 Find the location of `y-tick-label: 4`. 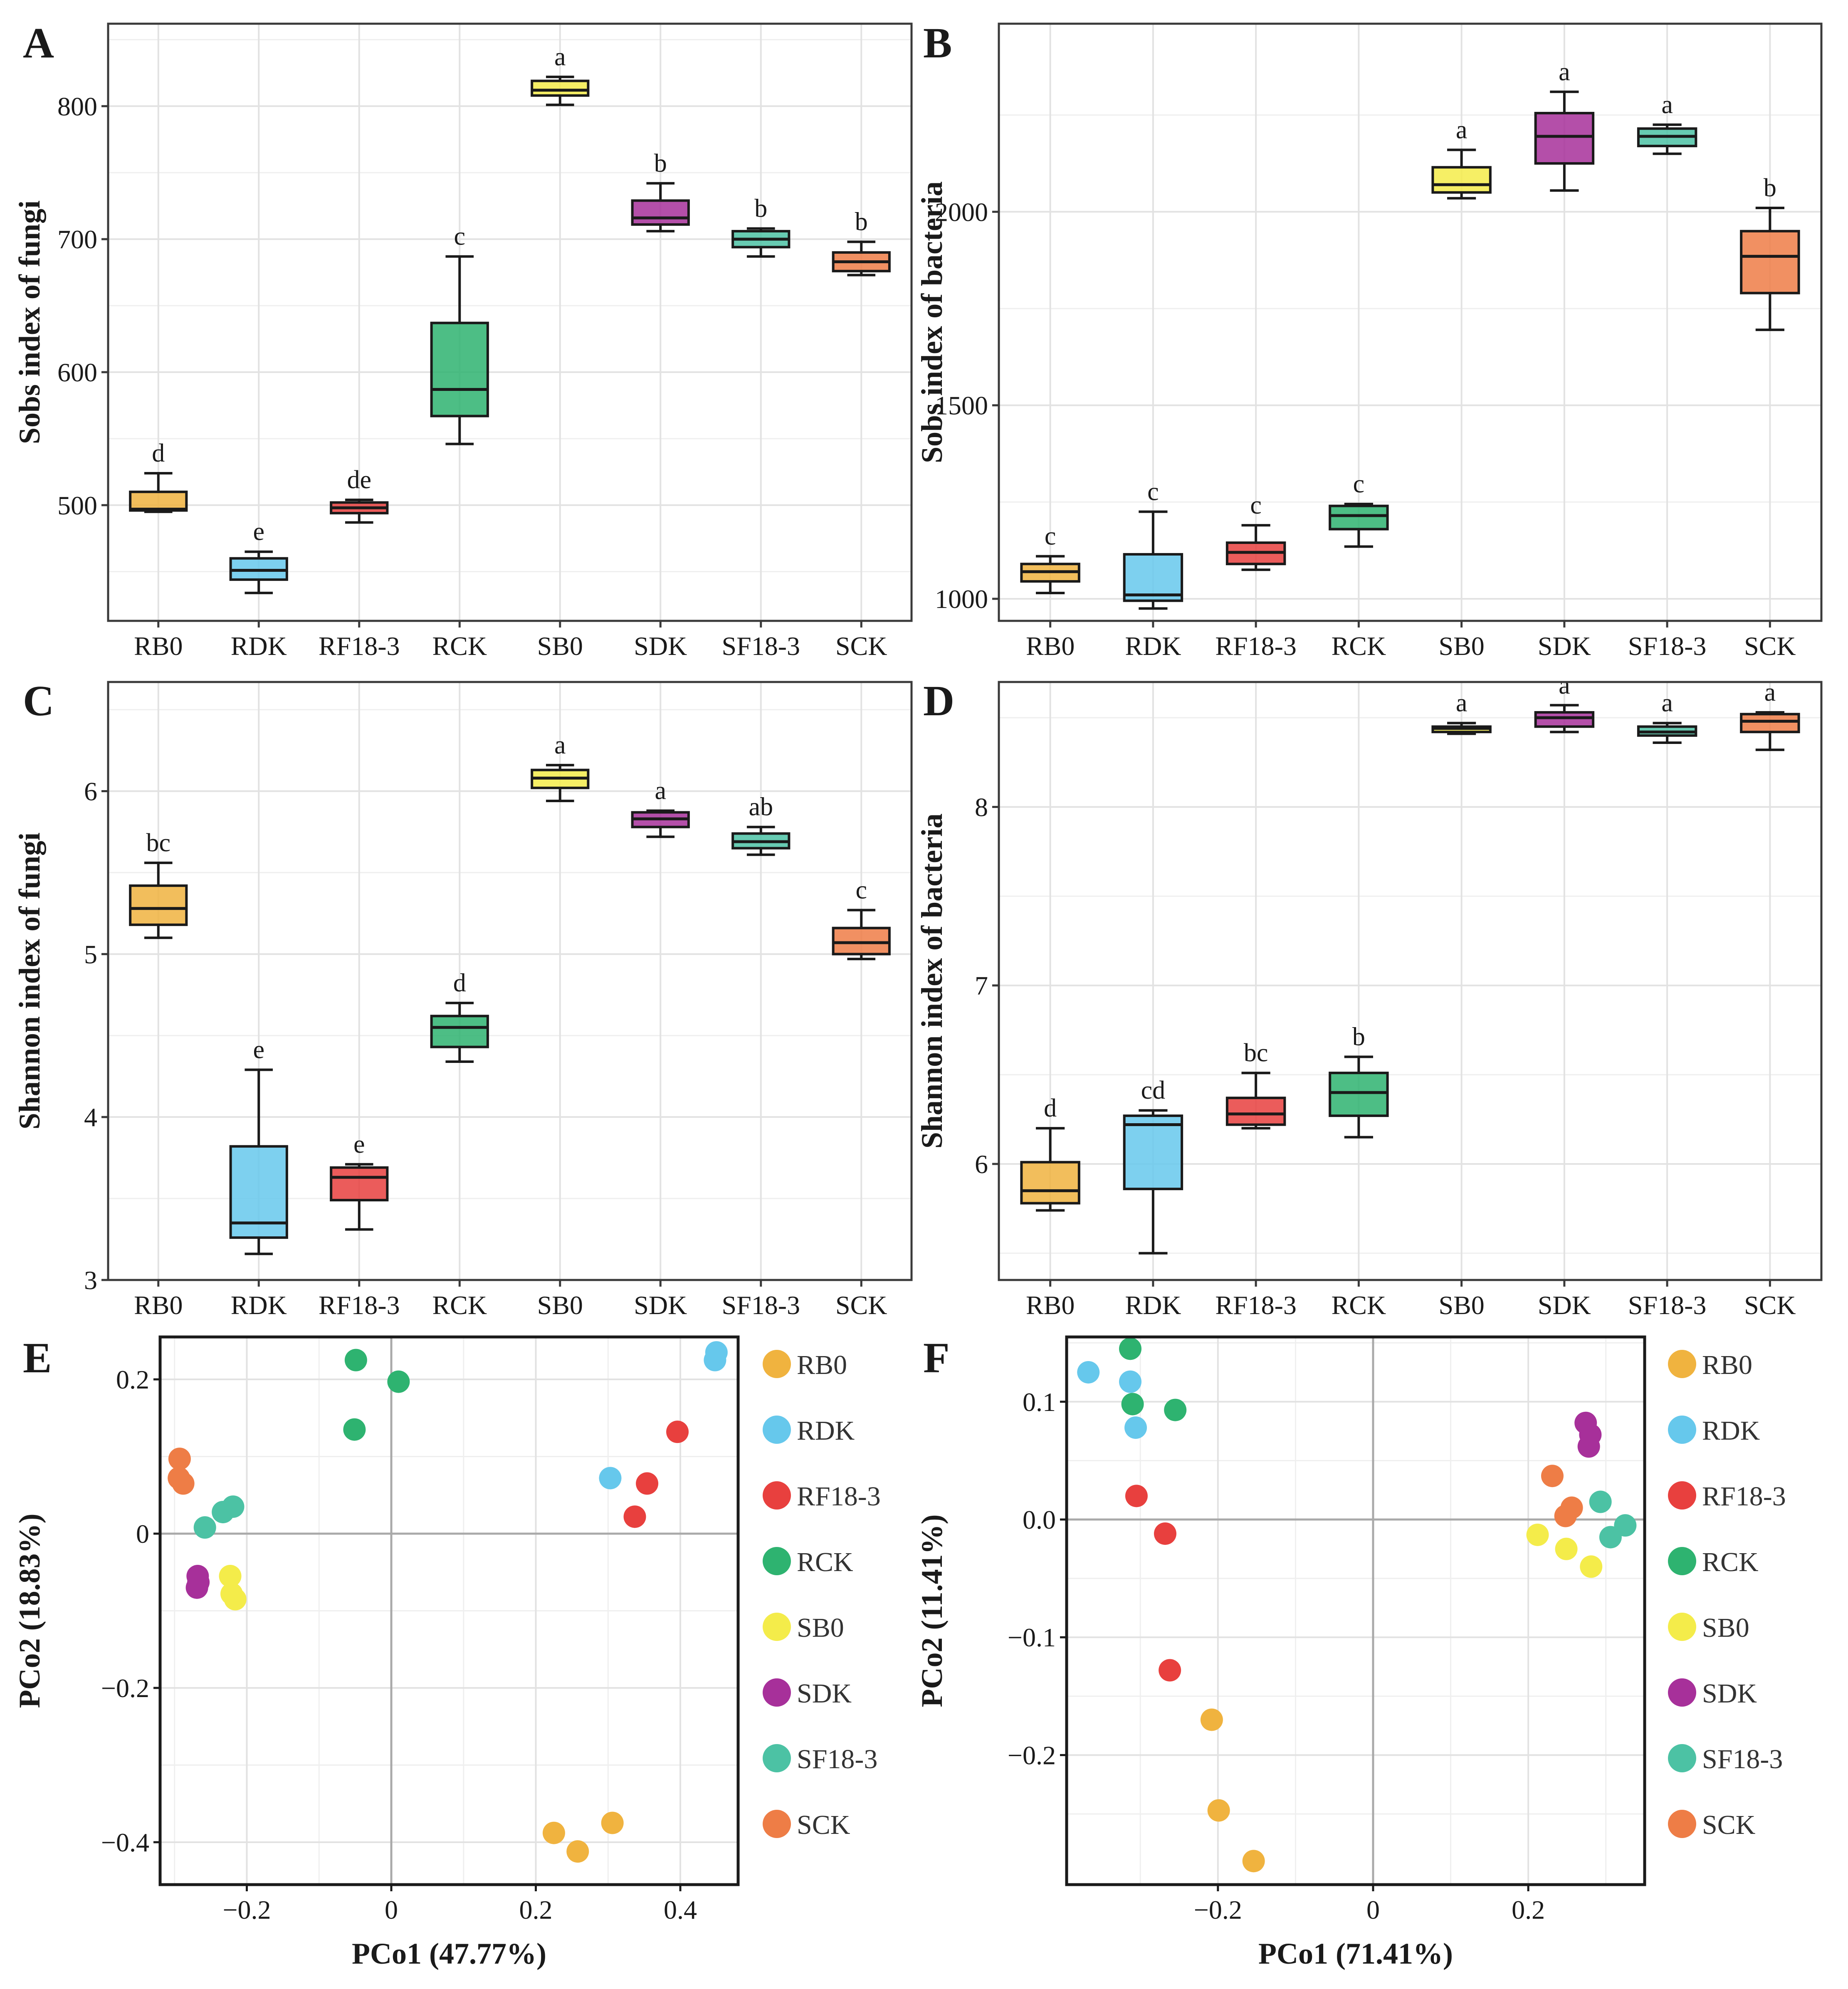

y-tick-label: 4 is located at coordinates (90, 1117).